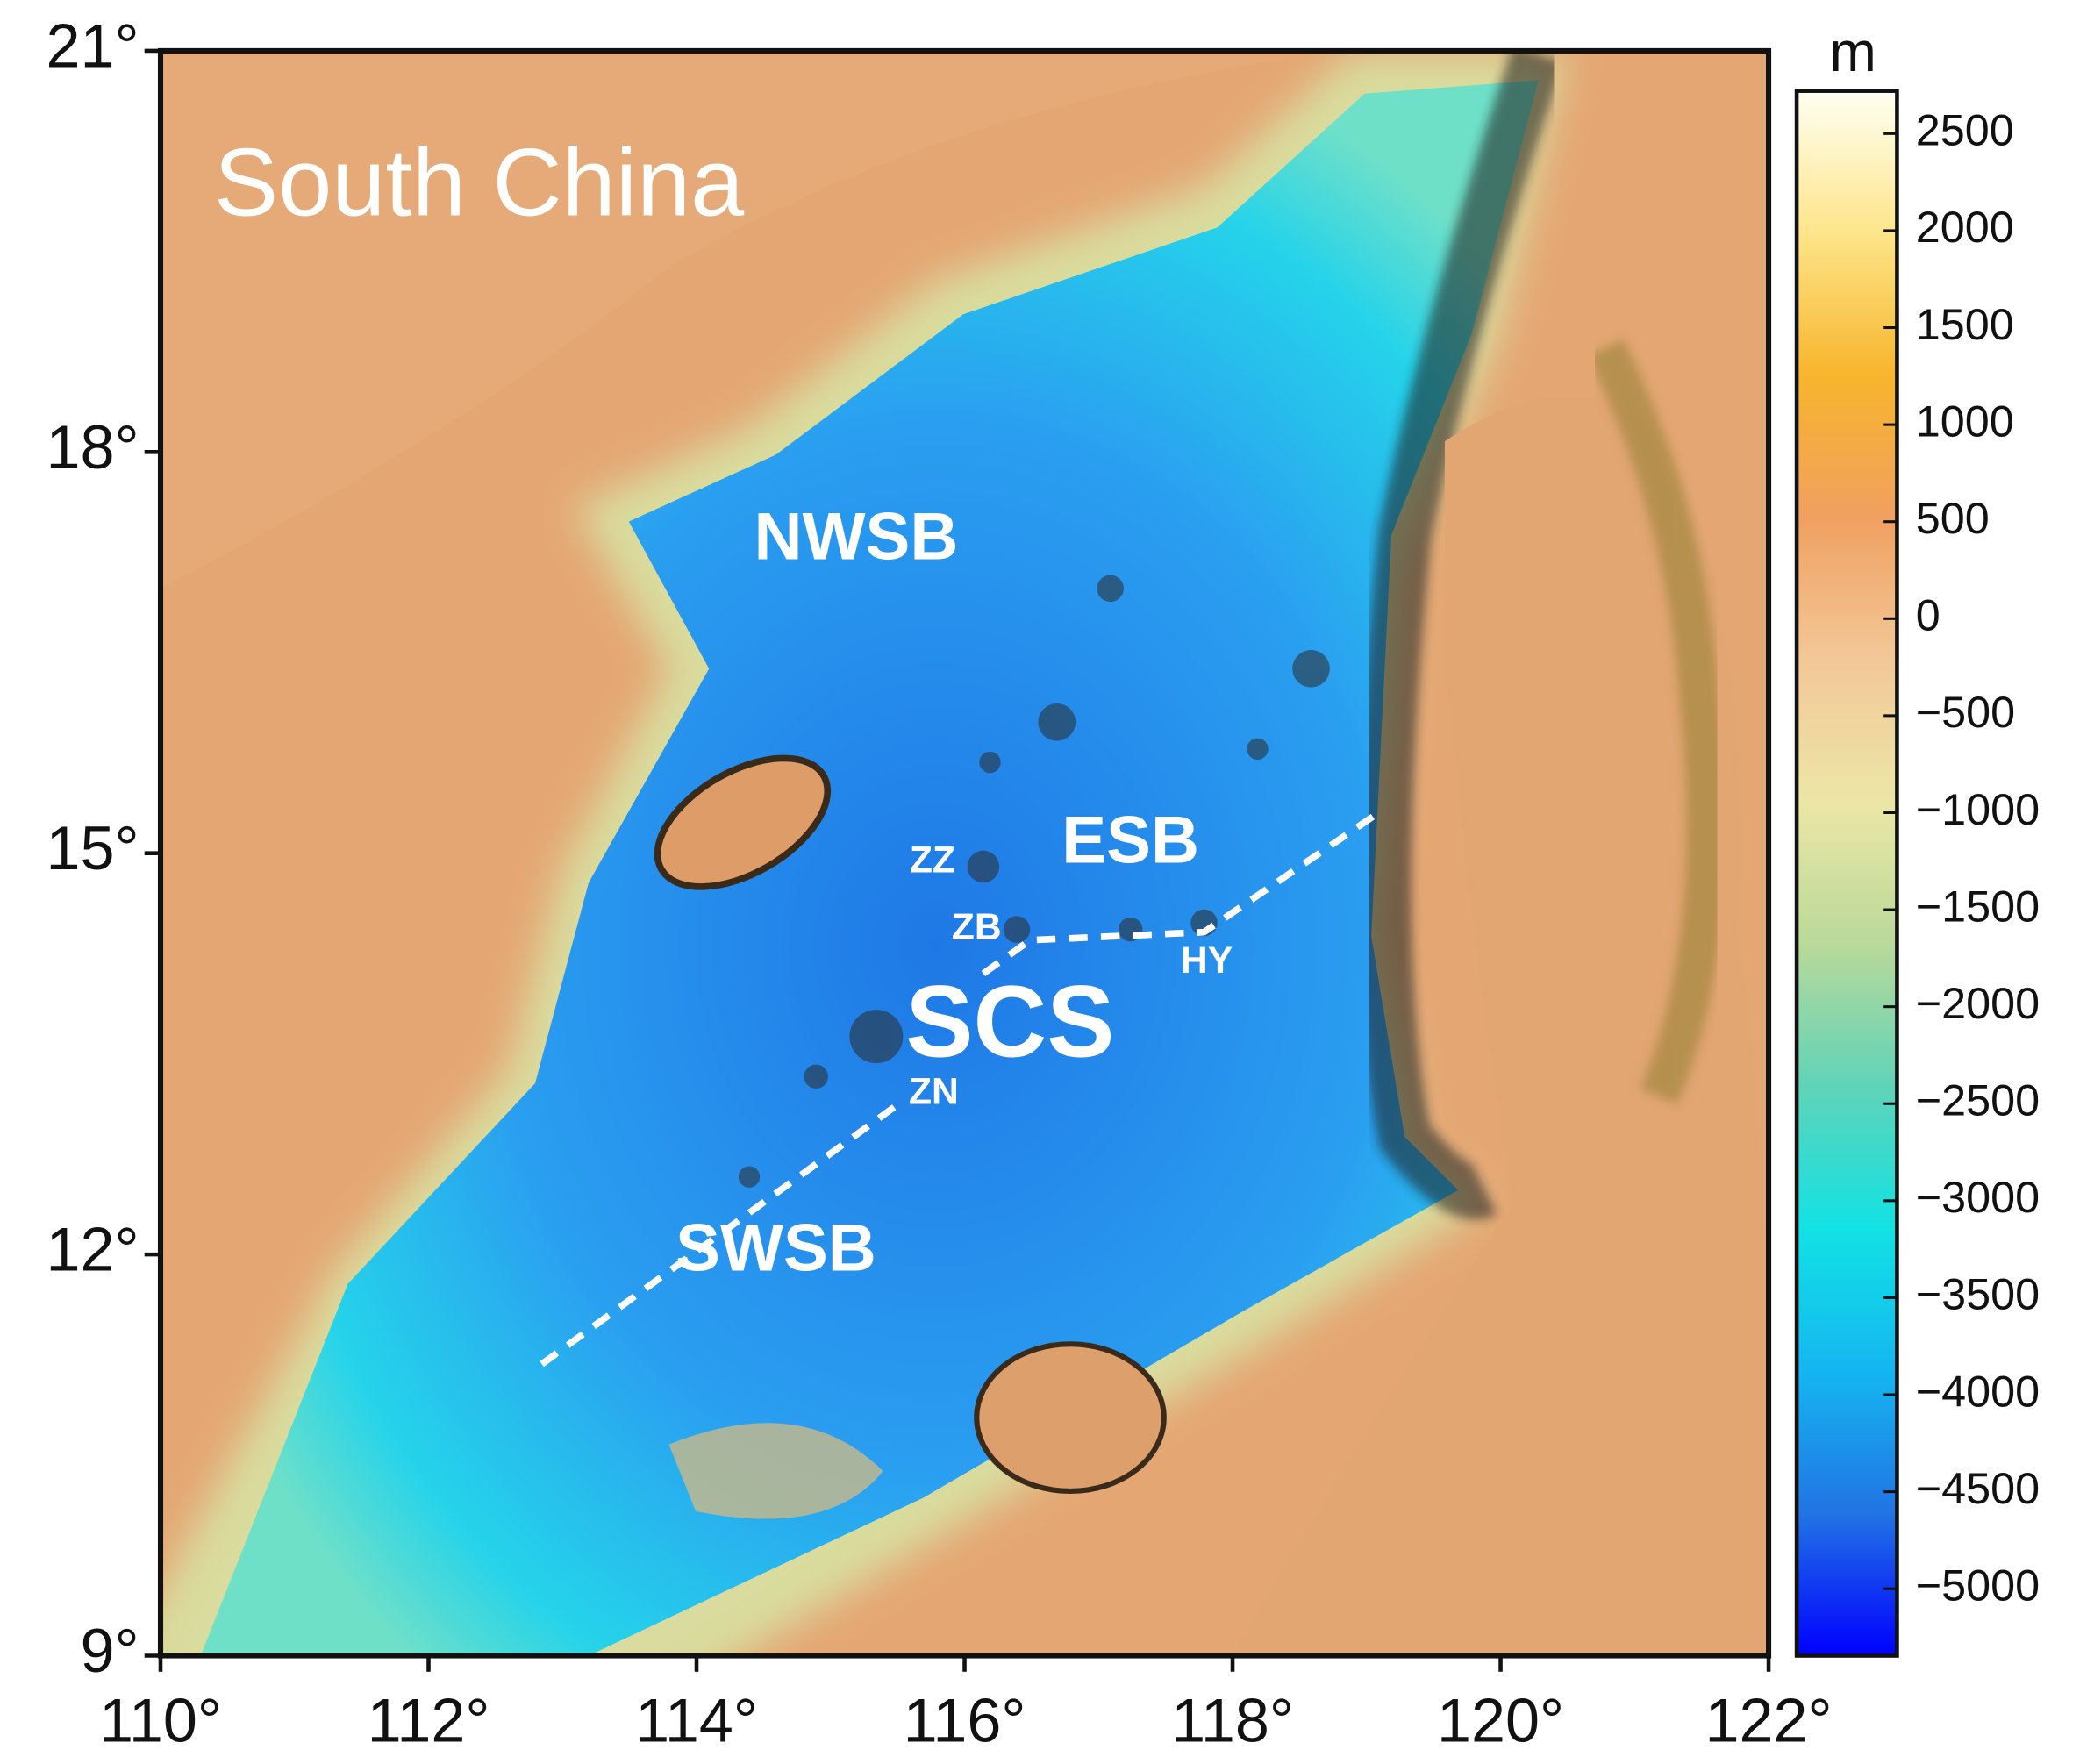 Image resolution: width=2087 pixels, height=1764 pixels. I want to click on y-tick-label: 18°, so click(92, 447).